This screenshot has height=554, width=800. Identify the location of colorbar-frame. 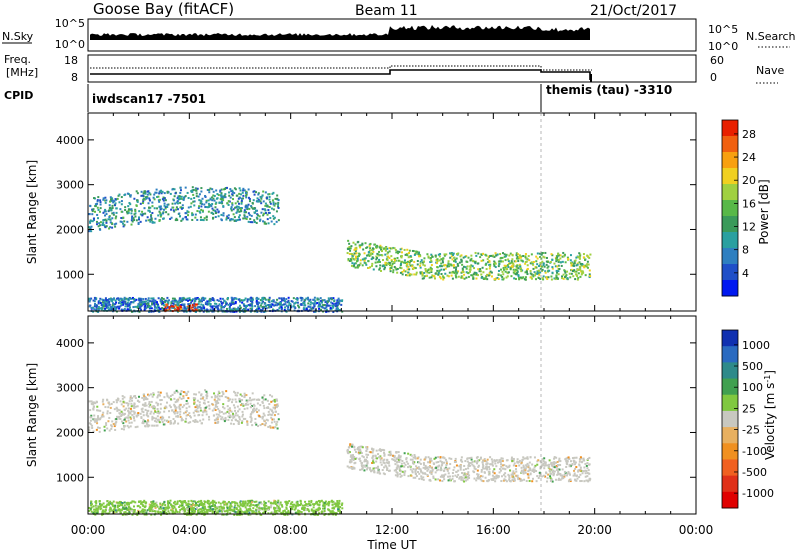
(730, 208).